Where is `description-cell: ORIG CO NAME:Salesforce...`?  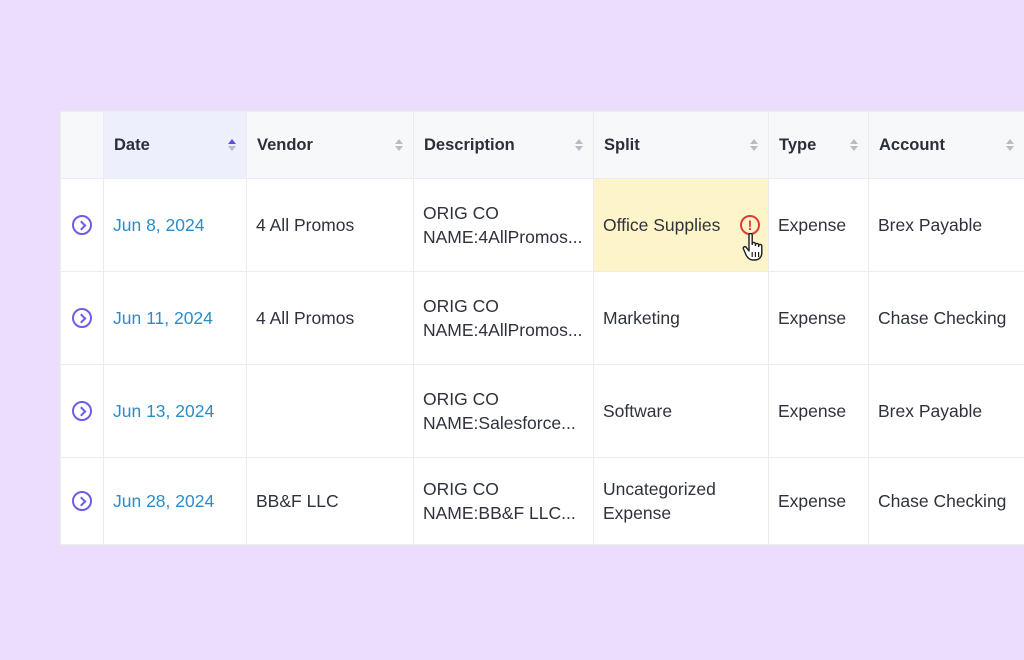 description-cell: ORIG CO NAME:Salesforce... is located at coordinates (503, 411).